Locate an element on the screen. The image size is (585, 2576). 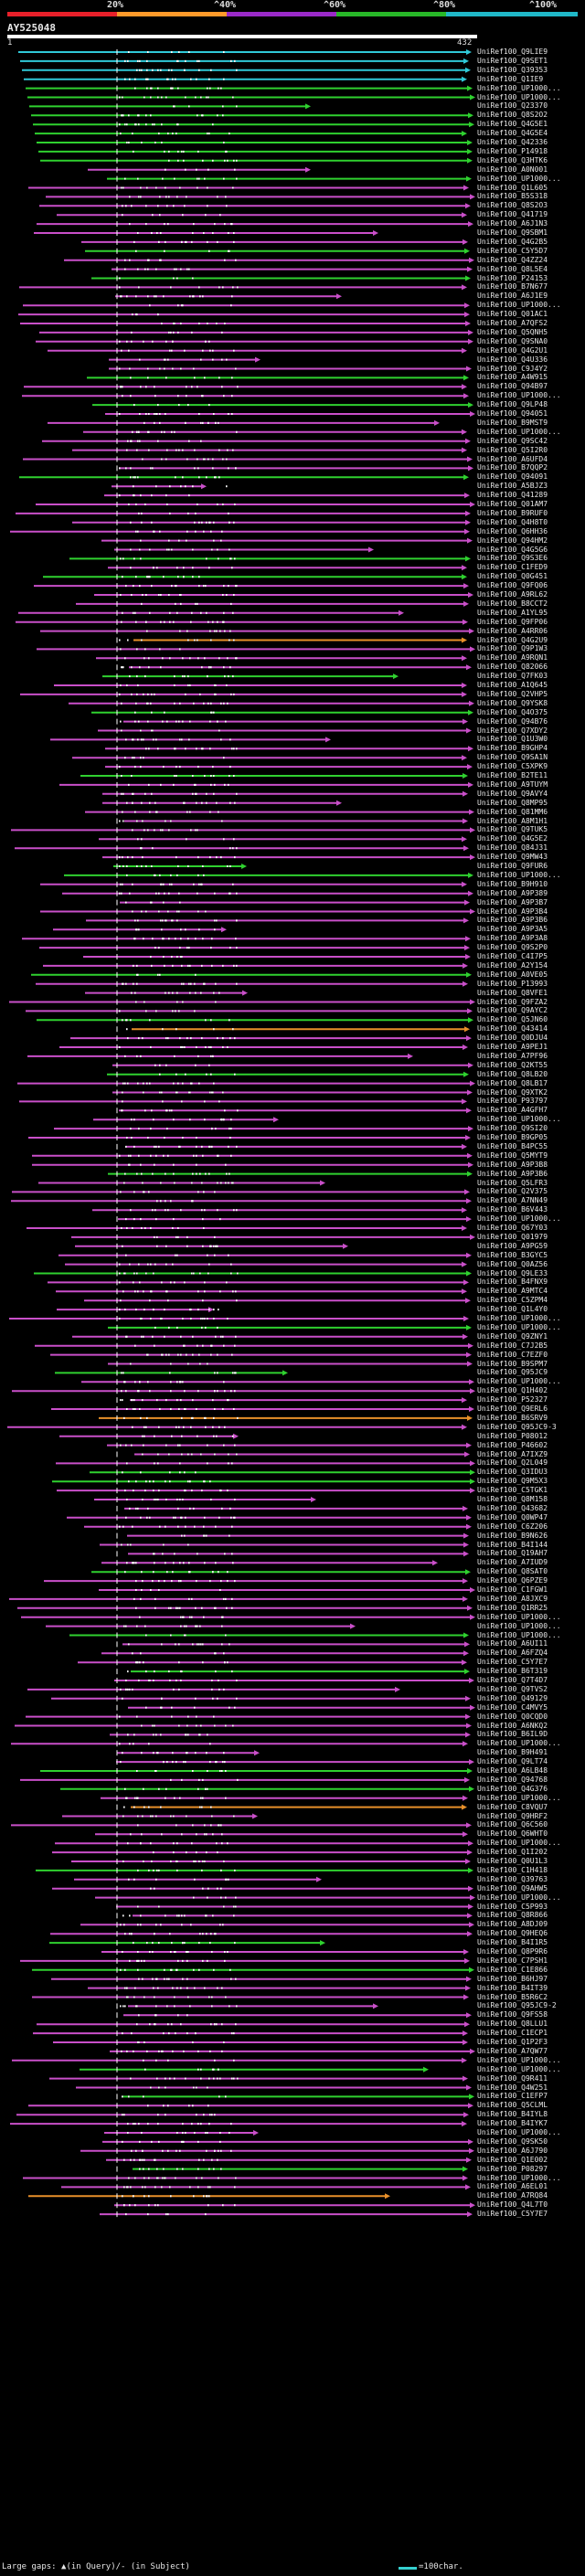
hit-label: UniRef100_A6EL01 is located at coordinates (512, 2186).